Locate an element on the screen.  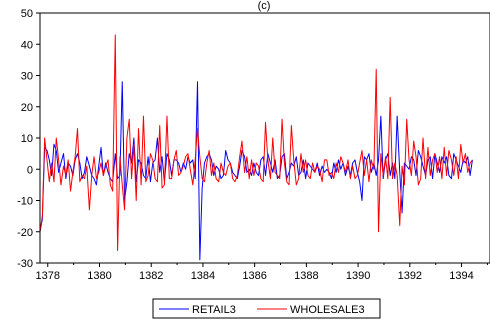
legend: RETAIL3 WHOLESALE3 is located at coordinates (266, 308).